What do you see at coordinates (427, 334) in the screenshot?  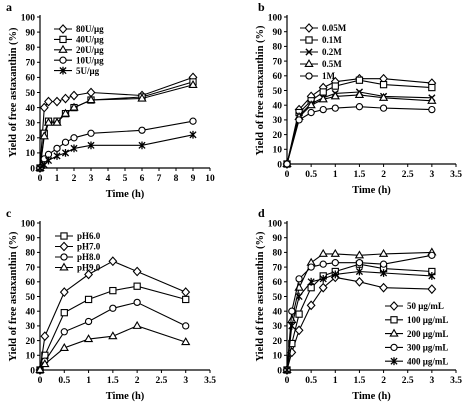 I see `legend-label: 200 μg/mL` at bounding box center [427, 334].